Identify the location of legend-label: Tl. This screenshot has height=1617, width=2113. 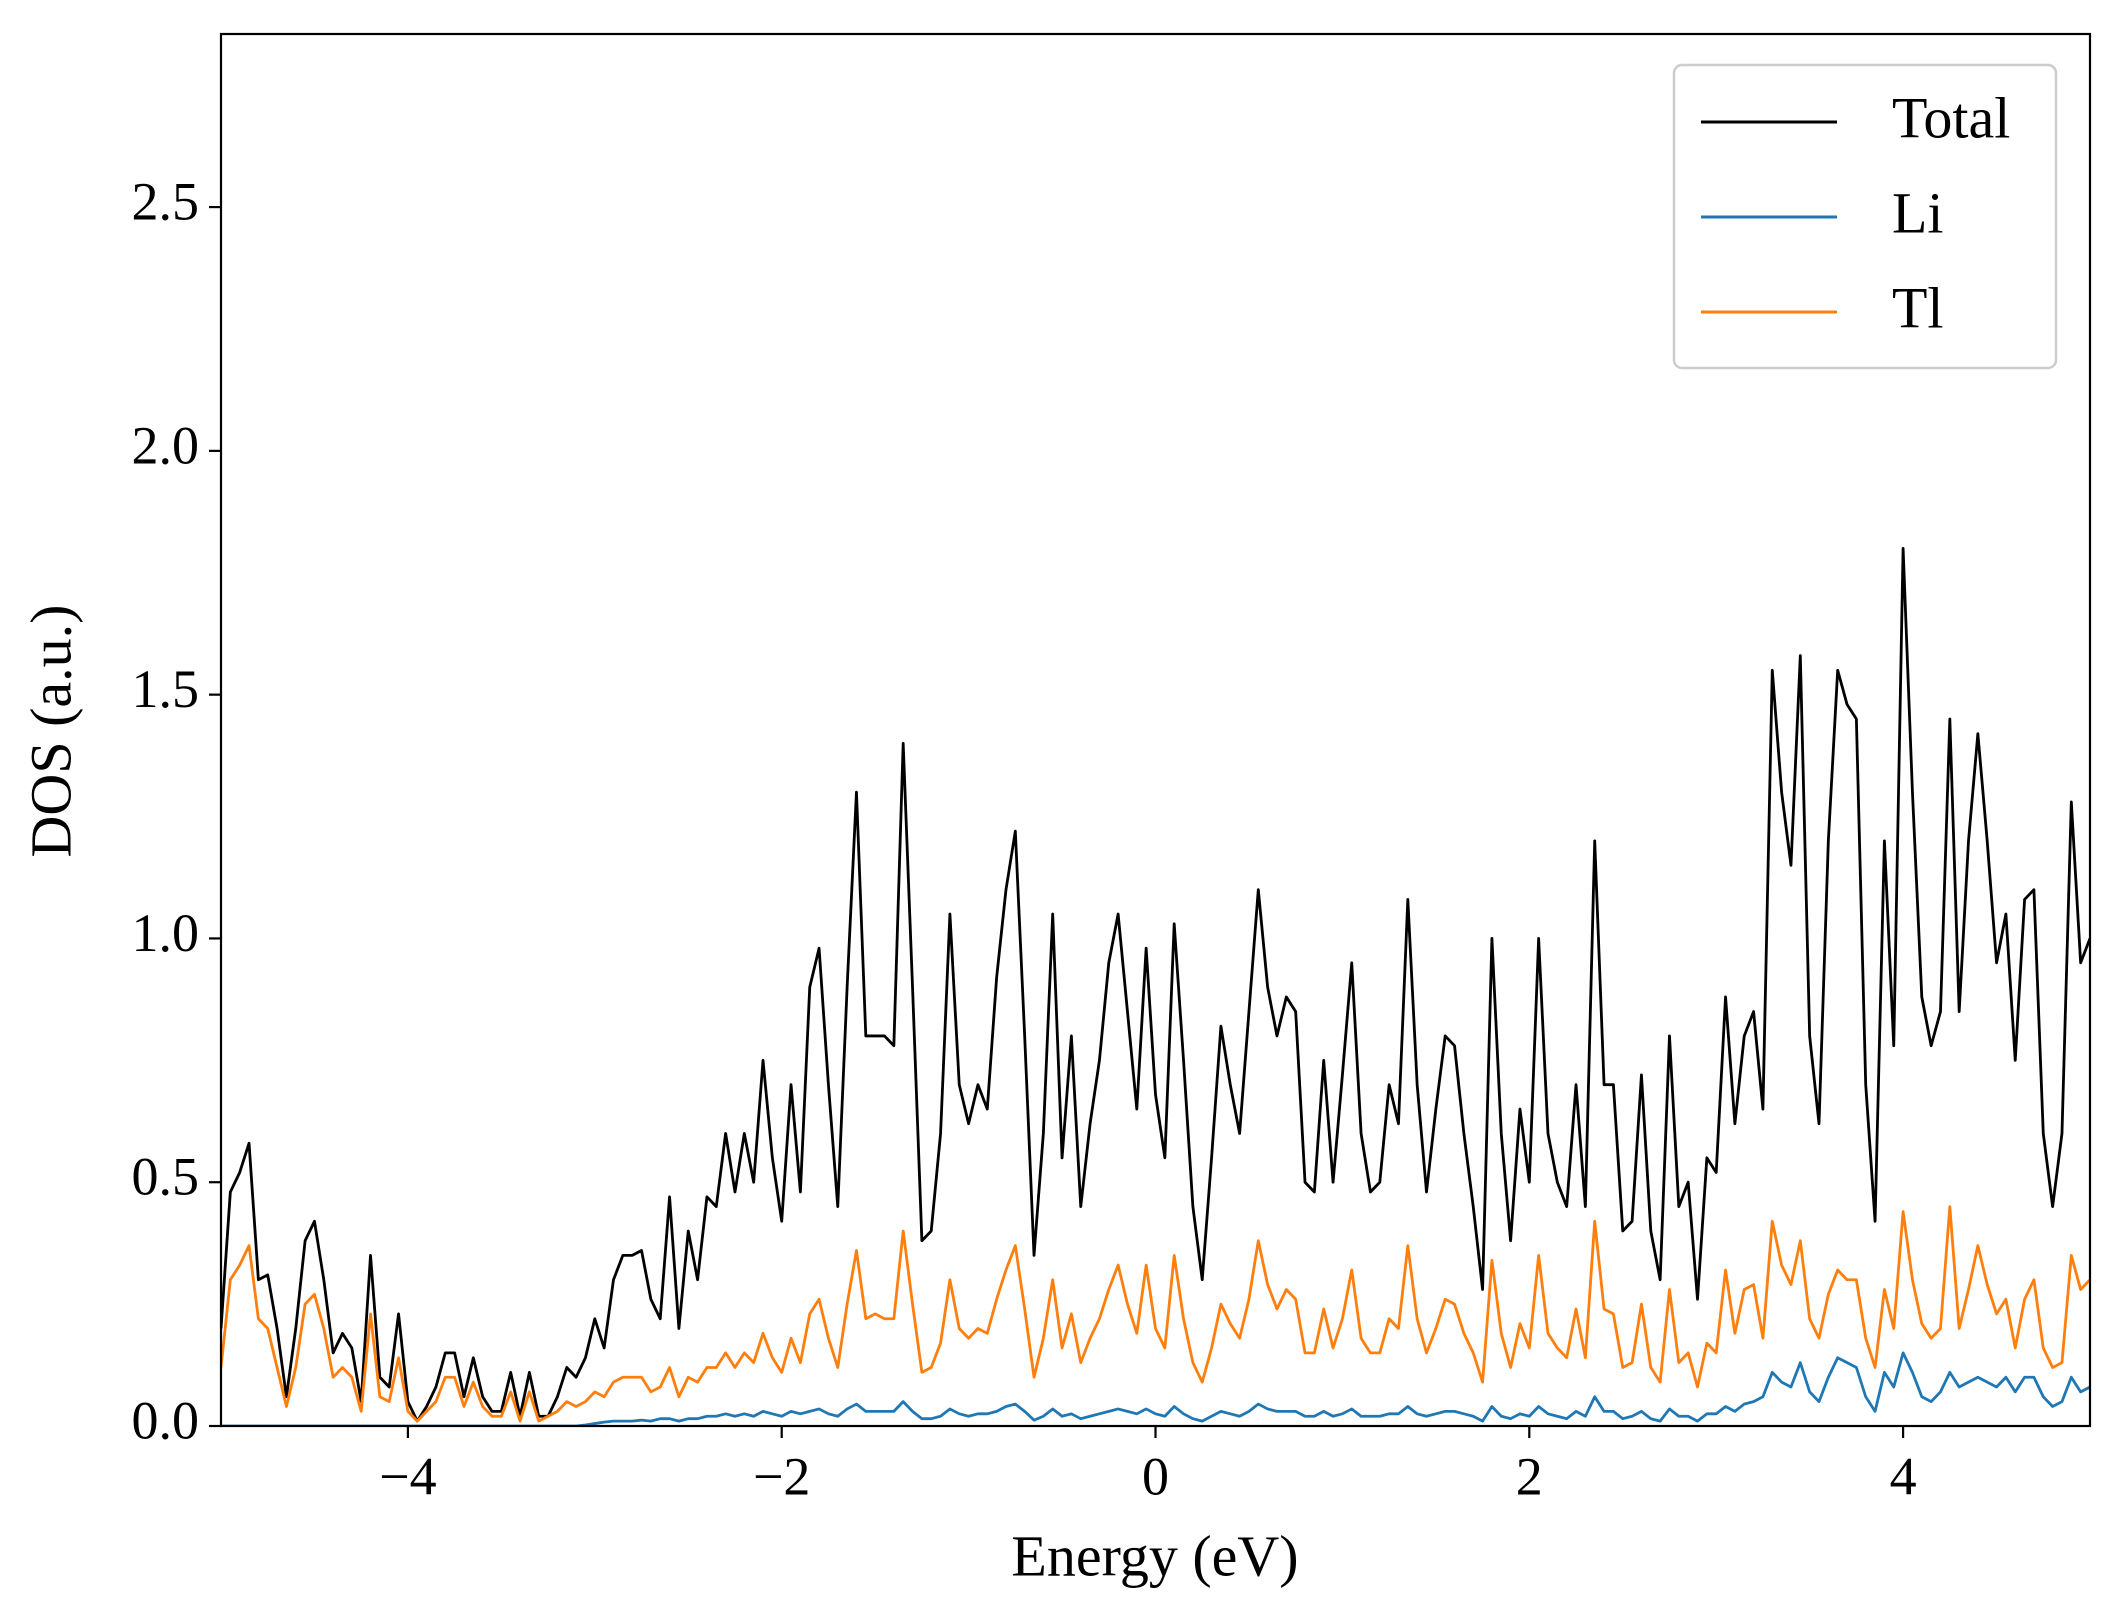
(1918, 307).